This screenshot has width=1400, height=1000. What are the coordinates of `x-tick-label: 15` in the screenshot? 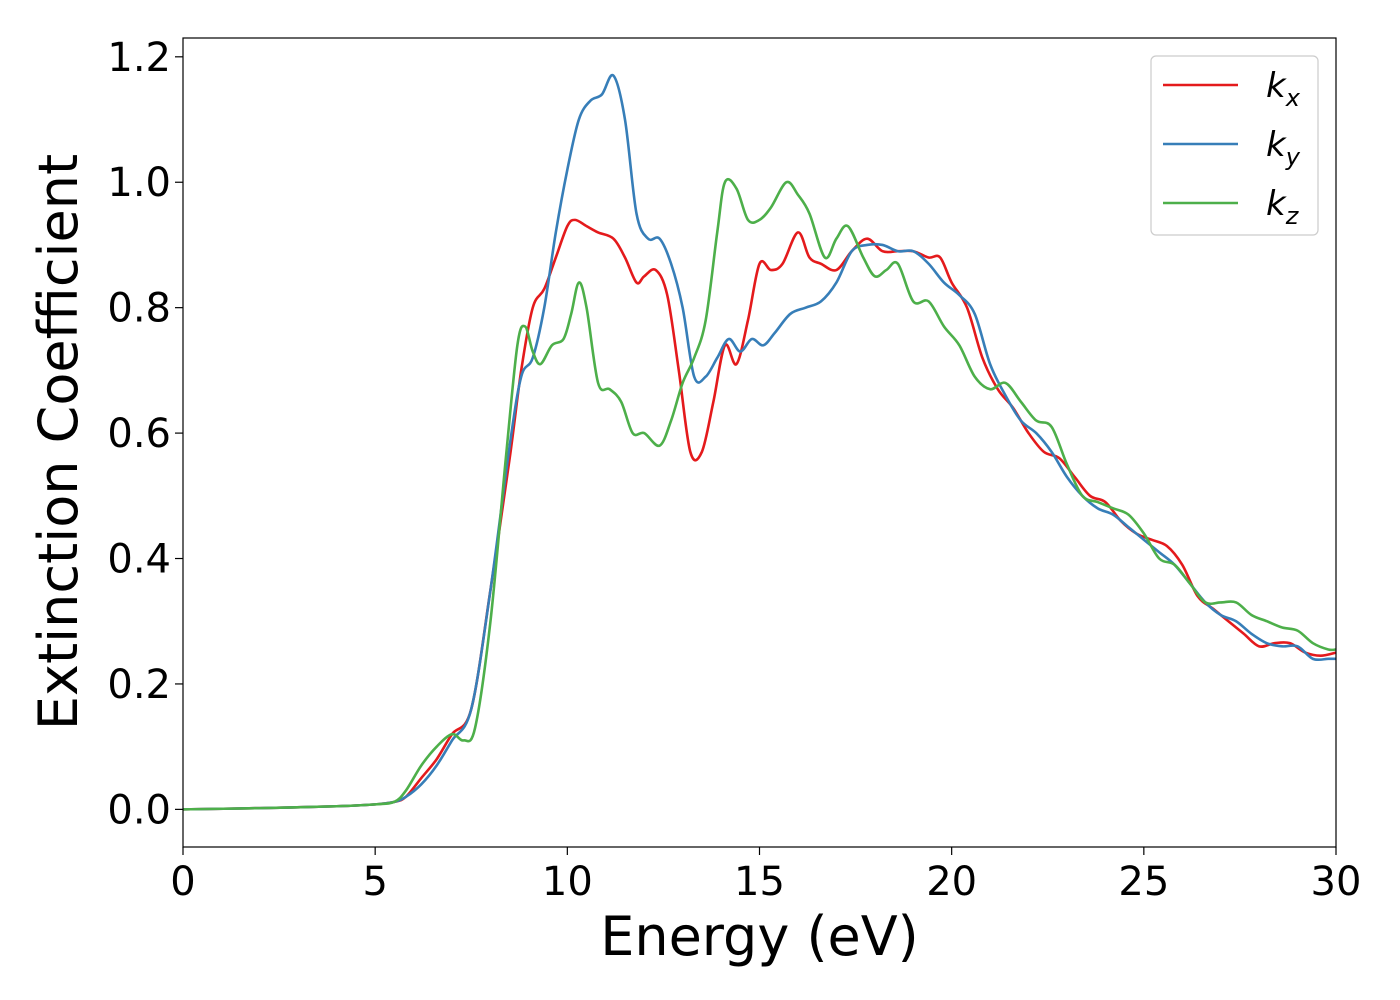 It's located at (759, 882).